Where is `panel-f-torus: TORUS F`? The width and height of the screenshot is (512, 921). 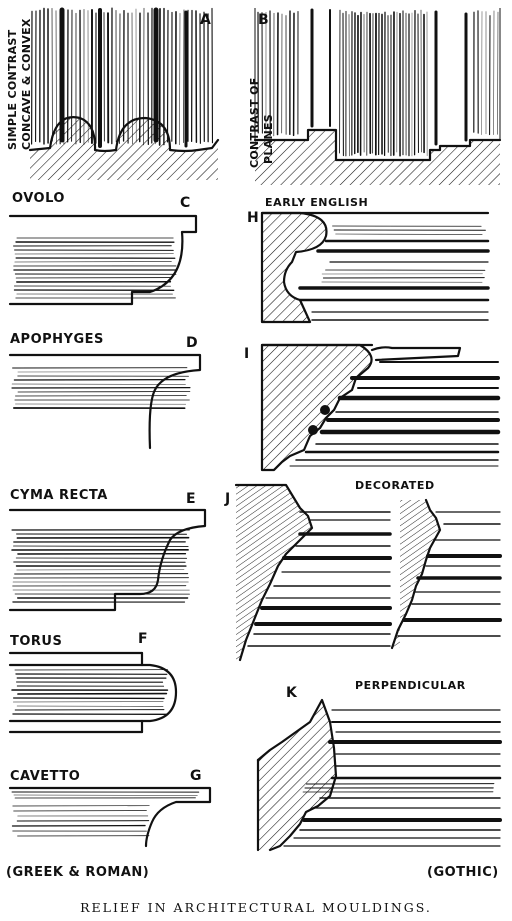 panel-f-torus: TORUS F is located at coordinates (93, 682).